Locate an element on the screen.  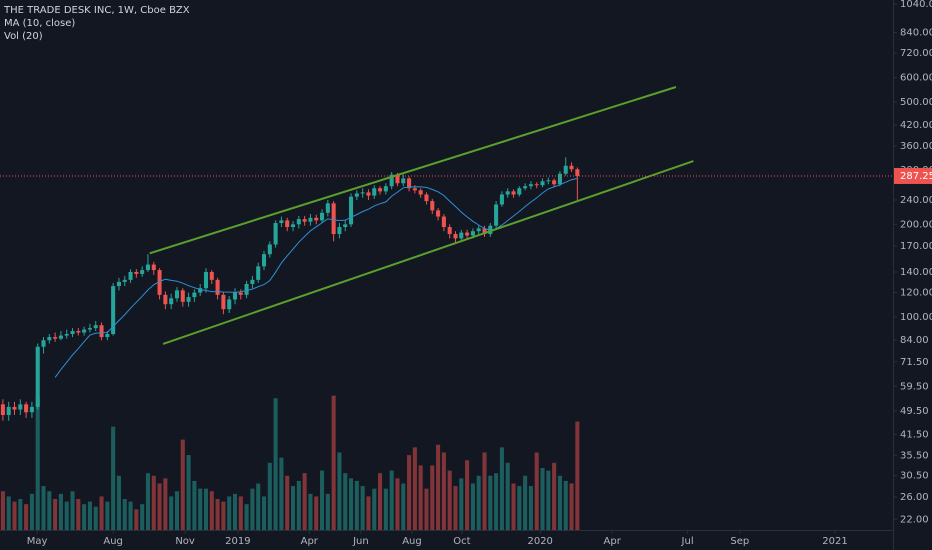
x-tick-label: 2020 is located at coordinates (539, 541).